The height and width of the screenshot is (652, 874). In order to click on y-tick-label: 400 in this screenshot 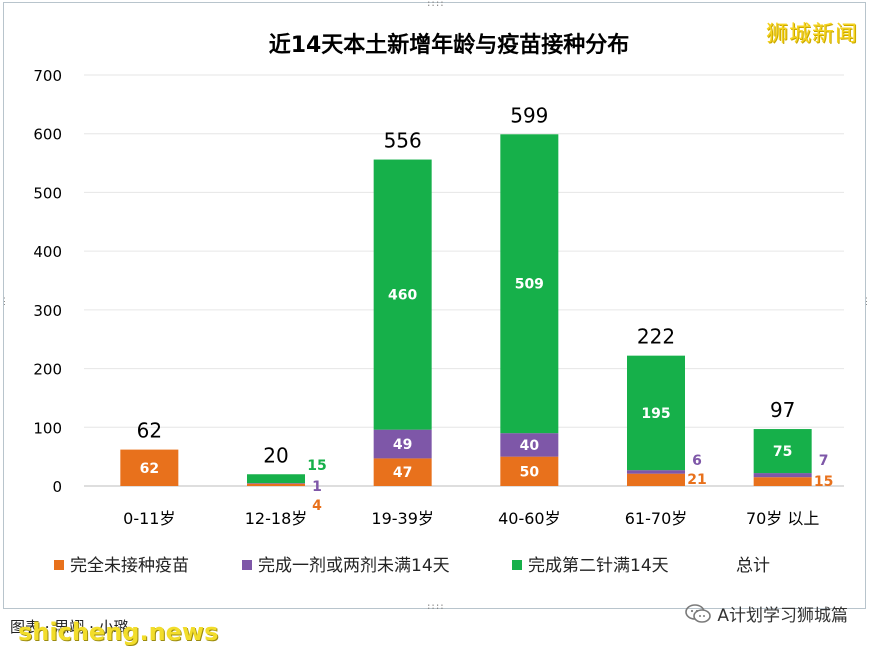, I will do `click(47, 252)`.